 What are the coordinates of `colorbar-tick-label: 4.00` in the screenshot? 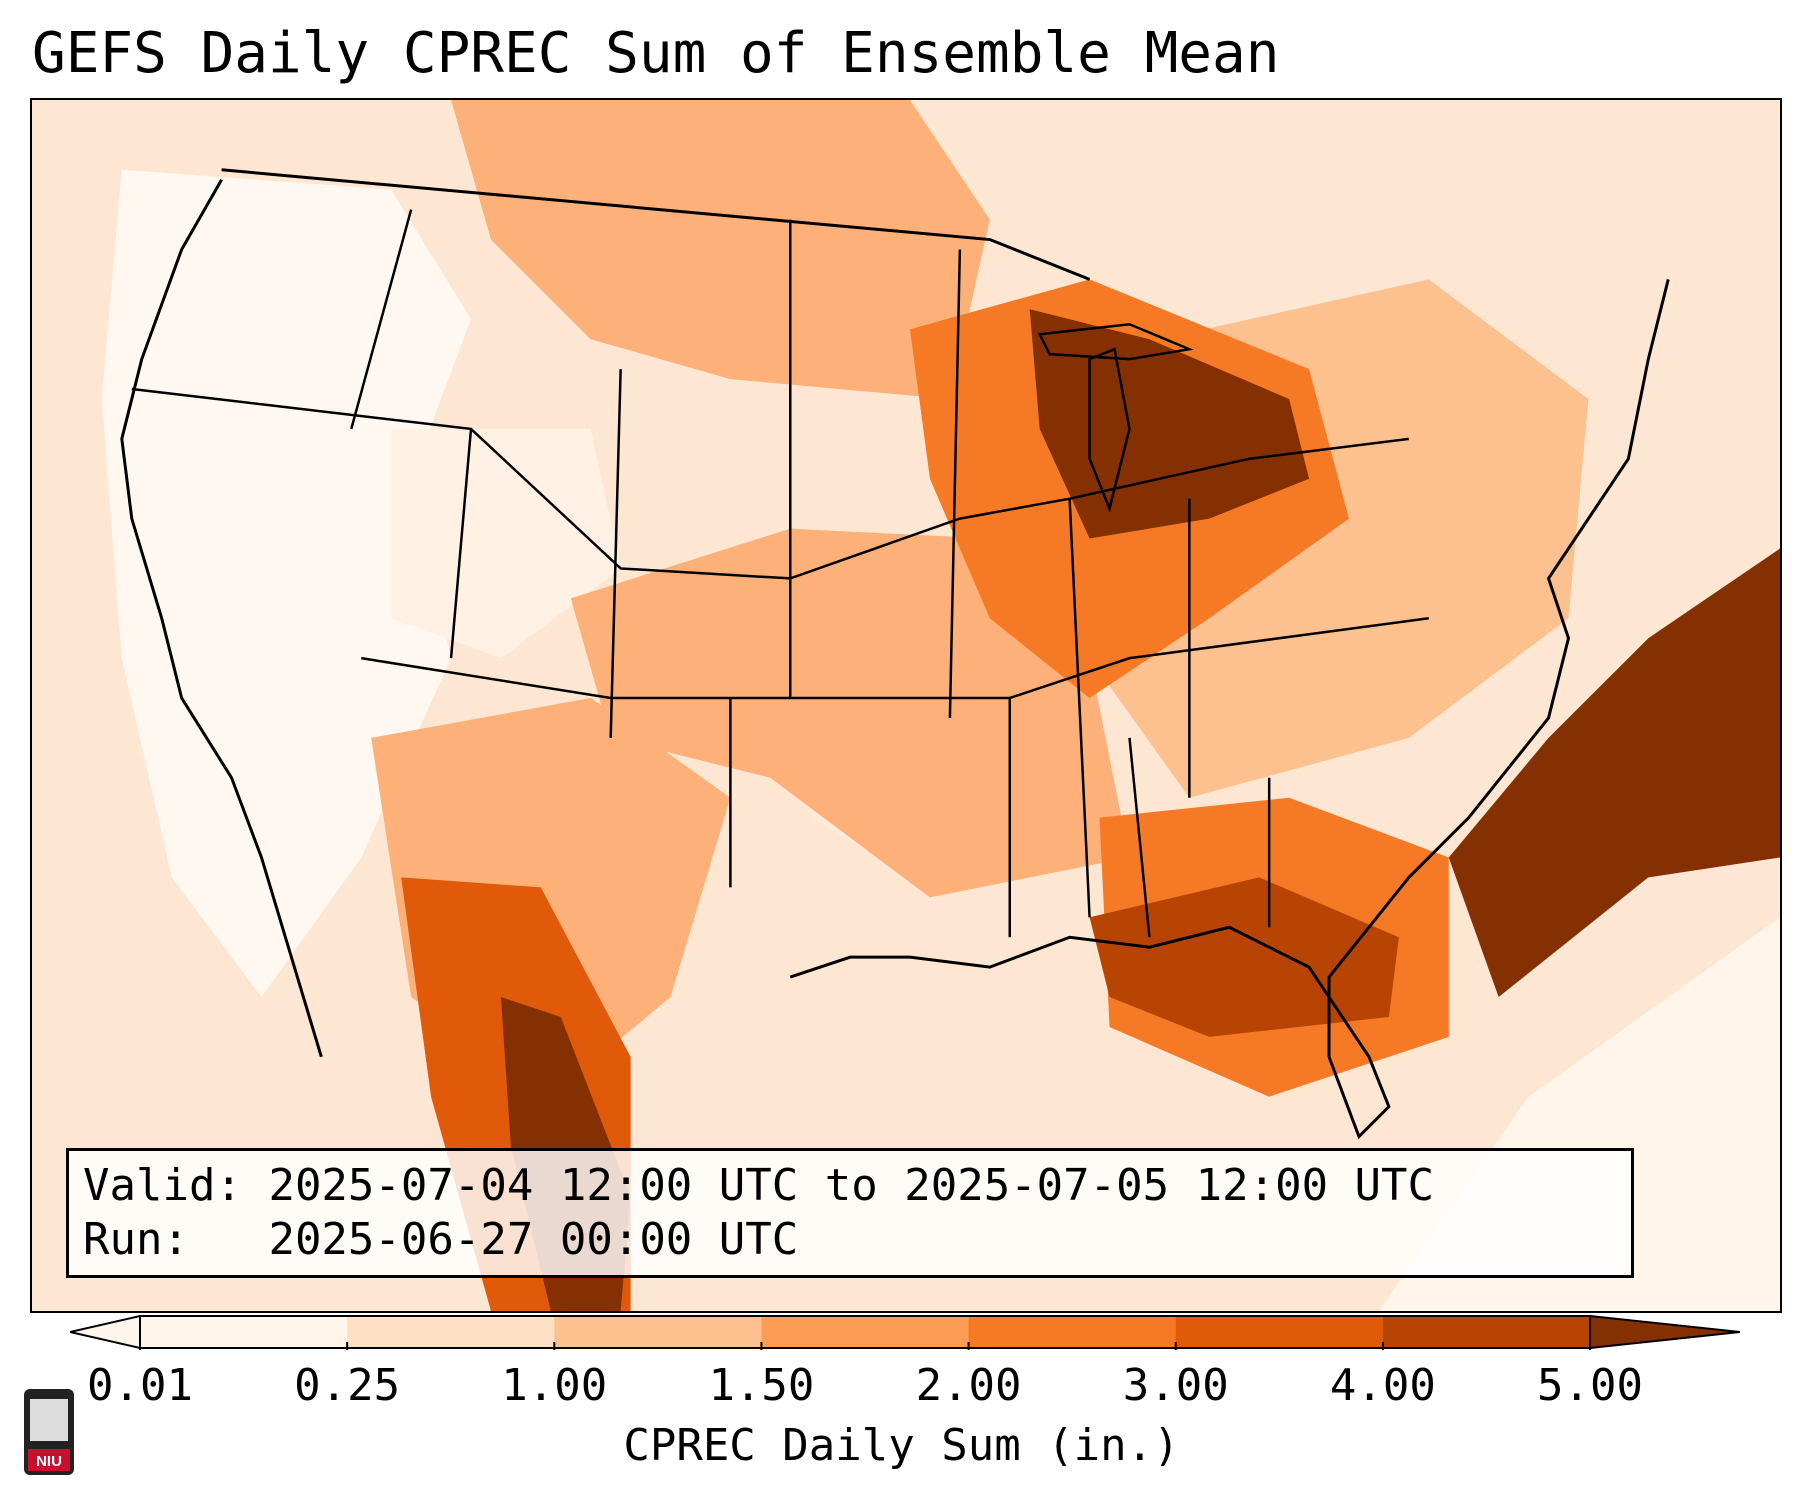 It's located at (1382, 1385).